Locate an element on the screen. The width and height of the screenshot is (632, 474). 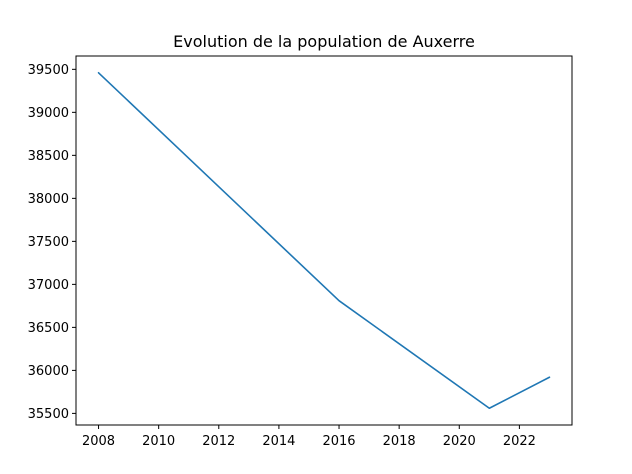
x-tick-label: 2014 is located at coordinates (278, 441).